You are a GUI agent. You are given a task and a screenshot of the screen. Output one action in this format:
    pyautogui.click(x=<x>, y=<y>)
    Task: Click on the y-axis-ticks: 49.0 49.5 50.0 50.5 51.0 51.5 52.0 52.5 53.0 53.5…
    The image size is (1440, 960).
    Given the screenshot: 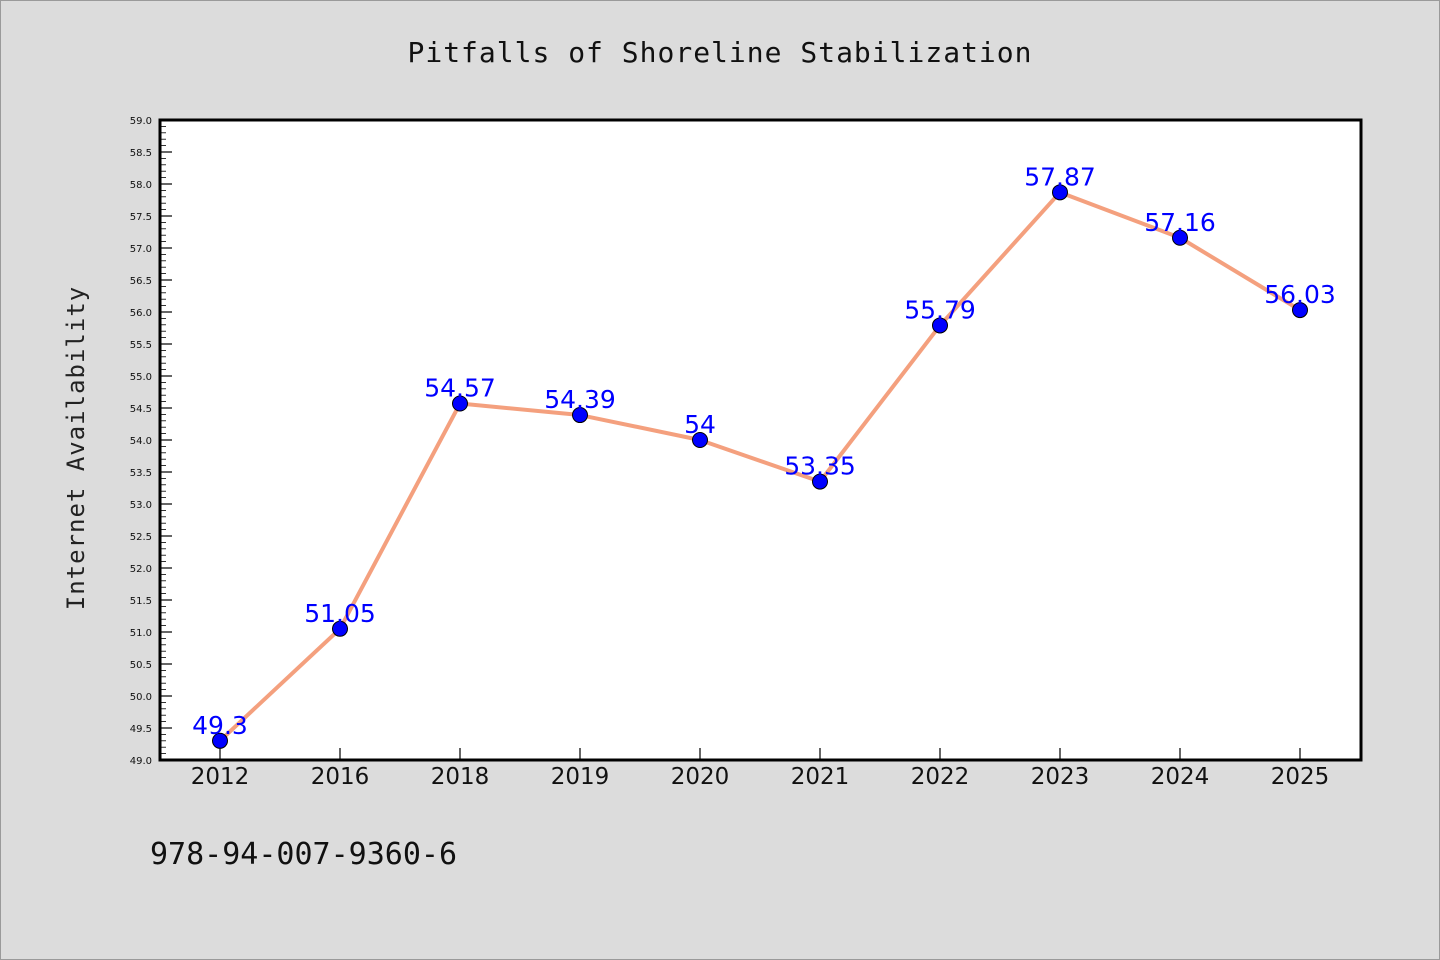 What is the action you would take?
    pyautogui.click(x=151, y=441)
    